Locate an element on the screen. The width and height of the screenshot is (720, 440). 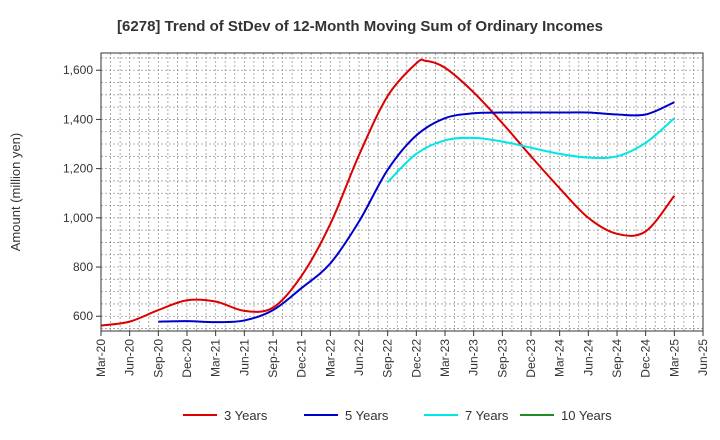
x-tick-label: Sep-23 is located at coordinates (502, 358).